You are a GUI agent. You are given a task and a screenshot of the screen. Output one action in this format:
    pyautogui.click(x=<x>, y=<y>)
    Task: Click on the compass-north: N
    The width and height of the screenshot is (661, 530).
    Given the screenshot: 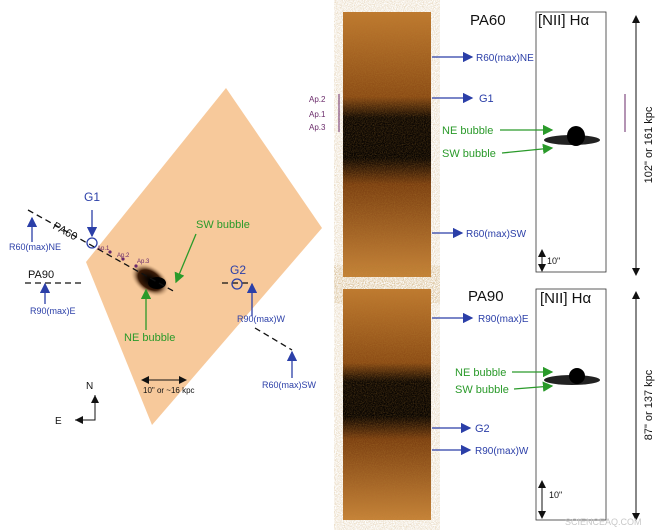 What is the action you would take?
    pyautogui.click(x=89, y=386)
    